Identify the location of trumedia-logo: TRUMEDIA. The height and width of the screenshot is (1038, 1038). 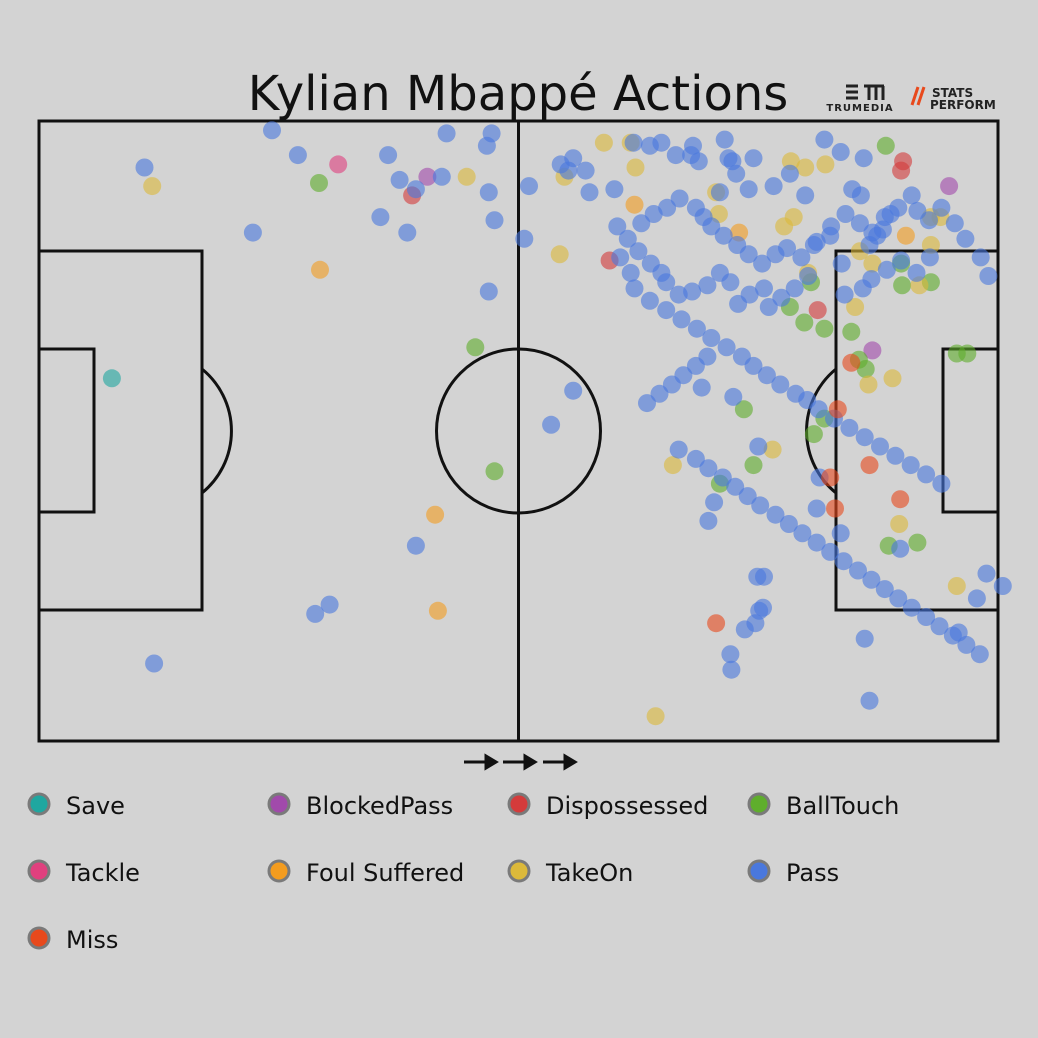
(859, 99).